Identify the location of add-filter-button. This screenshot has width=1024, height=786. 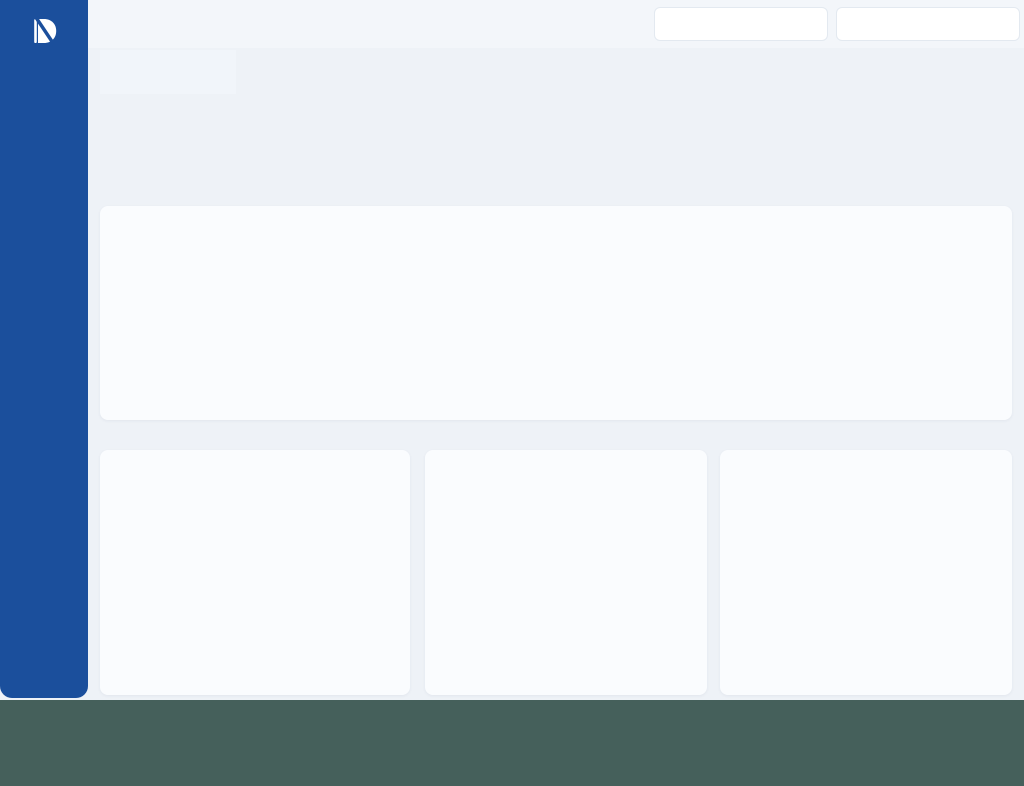
(168, 72).